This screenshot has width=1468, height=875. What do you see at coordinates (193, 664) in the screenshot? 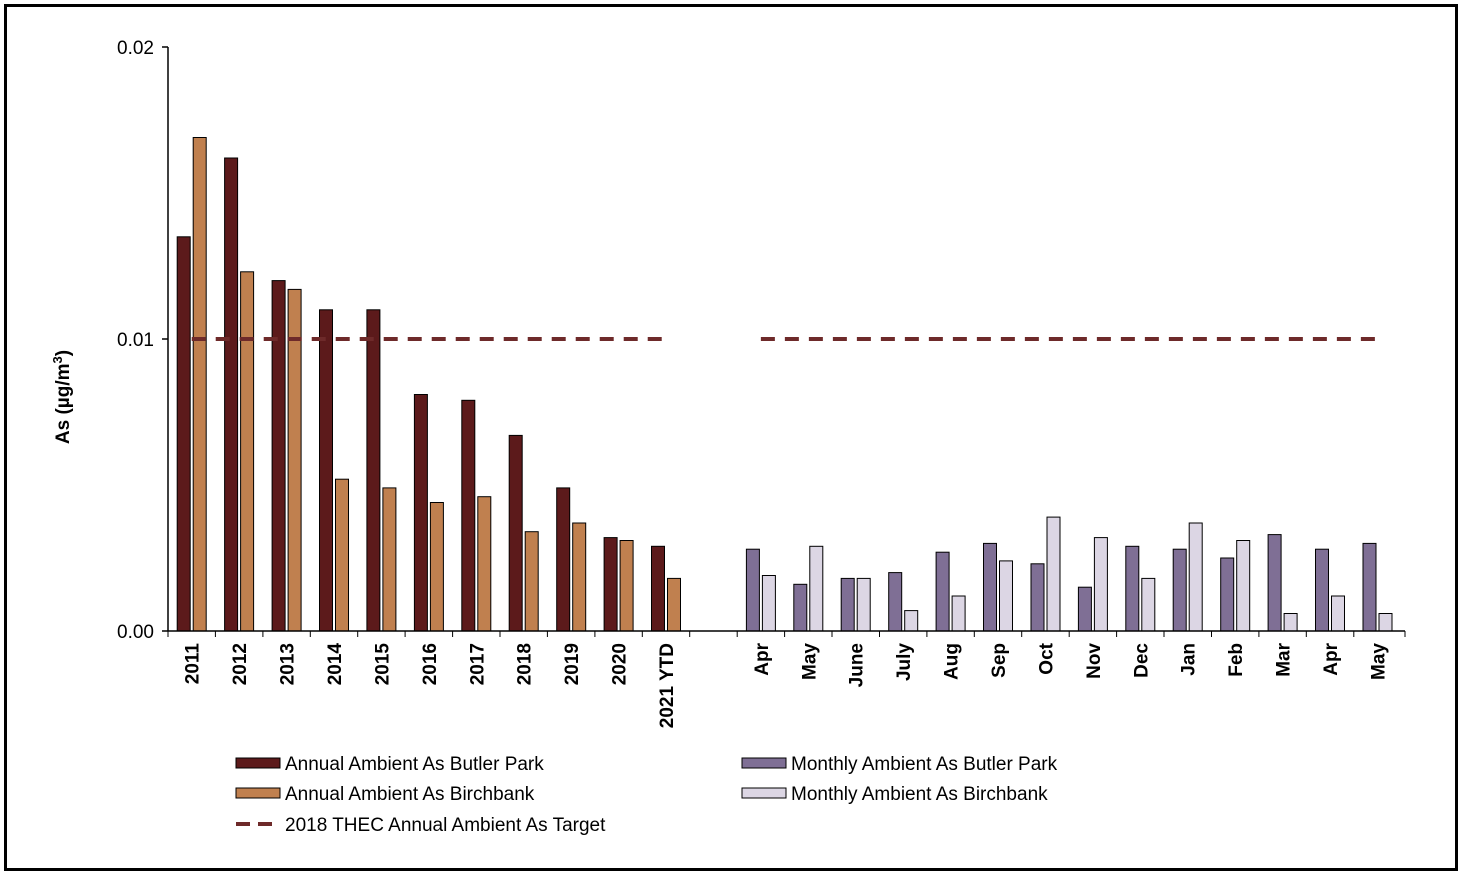
I see `annual-x-tick-label: 2011` at bounding box center [193, 664].